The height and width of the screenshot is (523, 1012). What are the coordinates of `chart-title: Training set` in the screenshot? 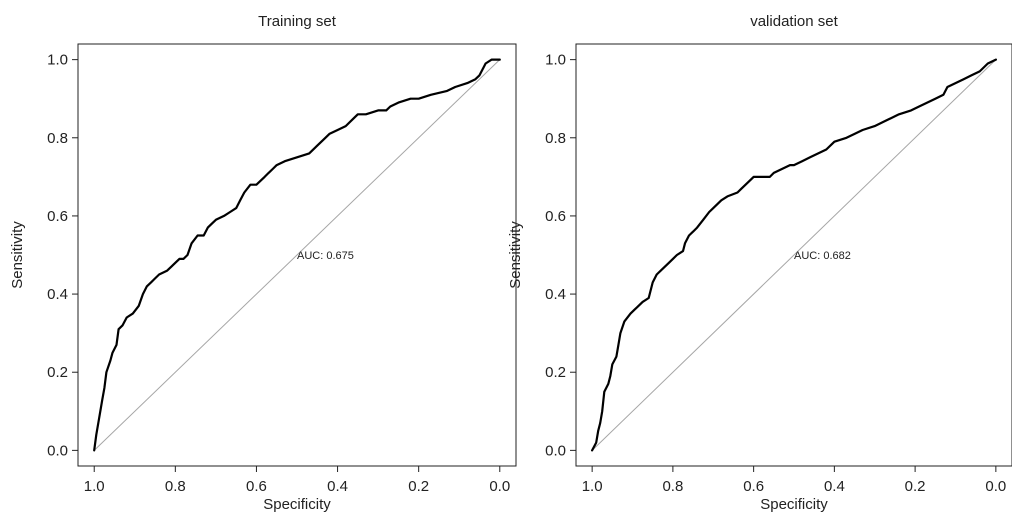 It's located at (297, 21).